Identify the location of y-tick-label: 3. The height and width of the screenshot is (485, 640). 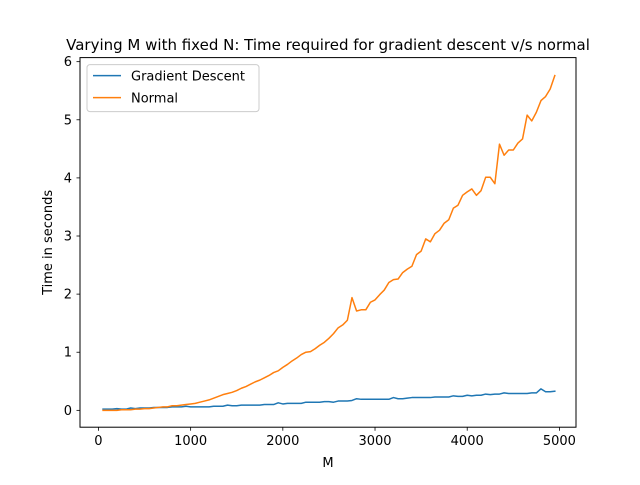
(68, 237).